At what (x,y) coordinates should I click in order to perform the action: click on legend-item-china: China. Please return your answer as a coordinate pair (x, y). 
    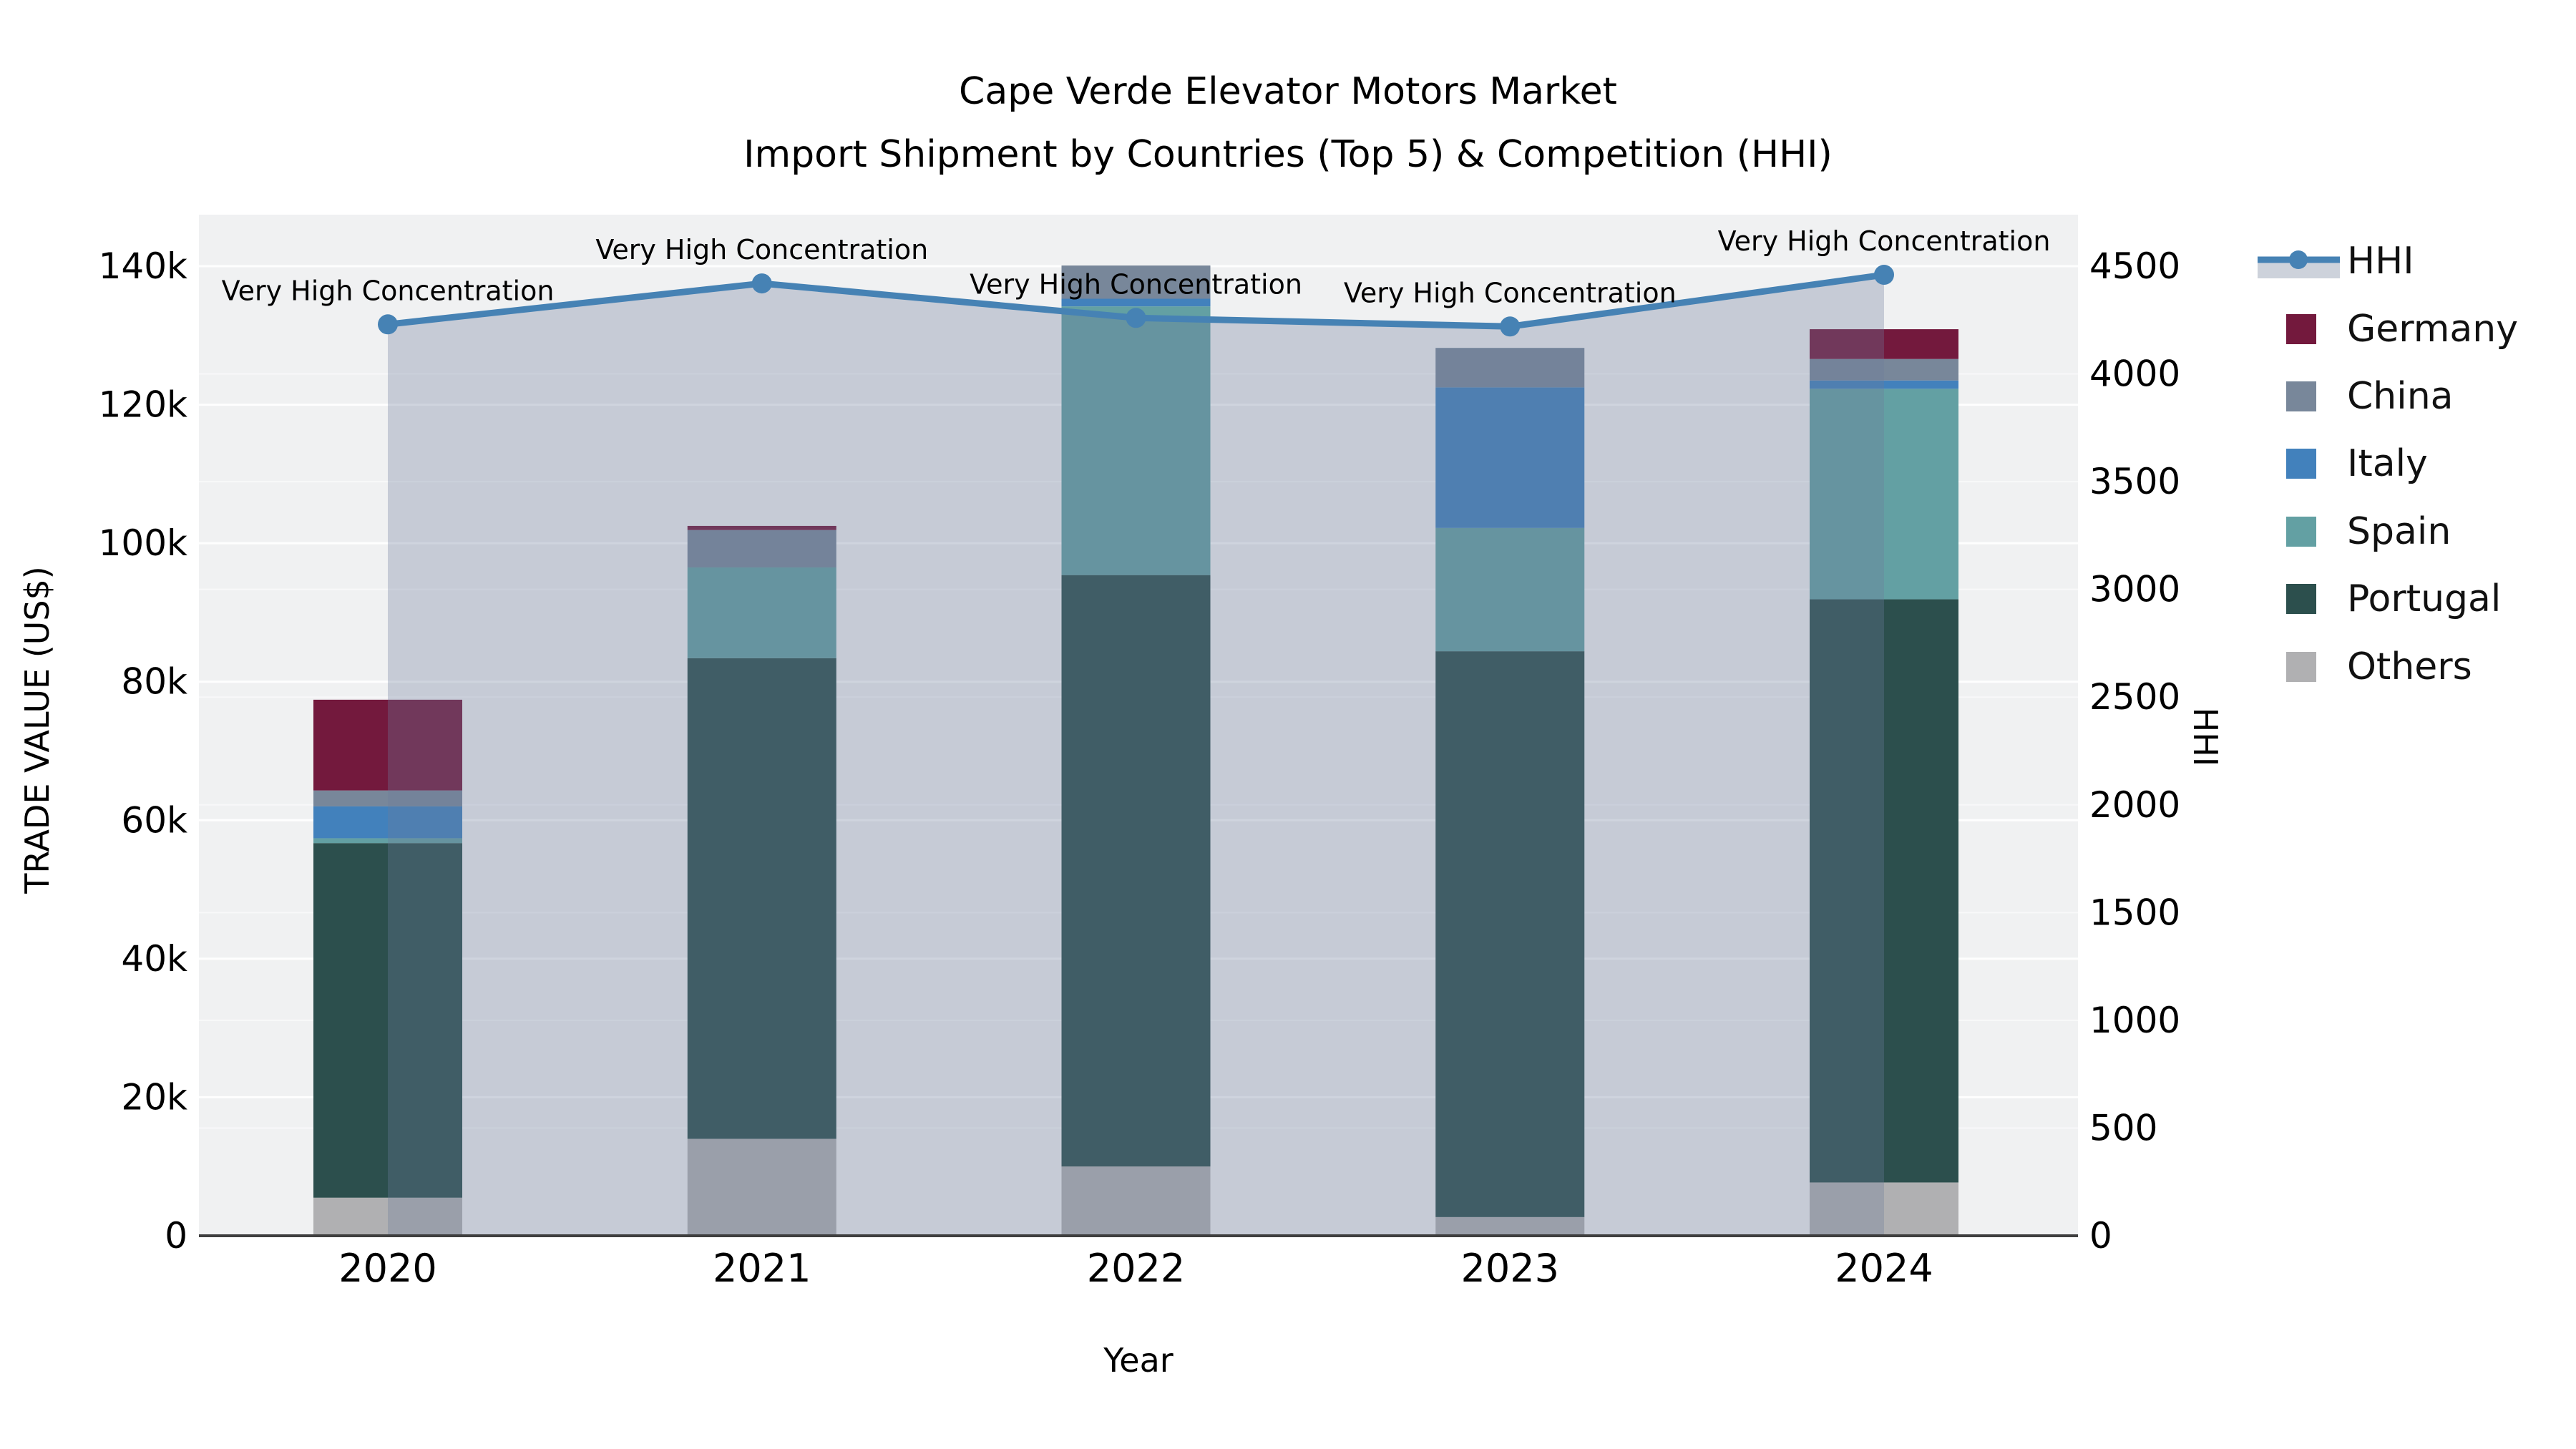
    Looking at the image, I should click on (2350, 396).